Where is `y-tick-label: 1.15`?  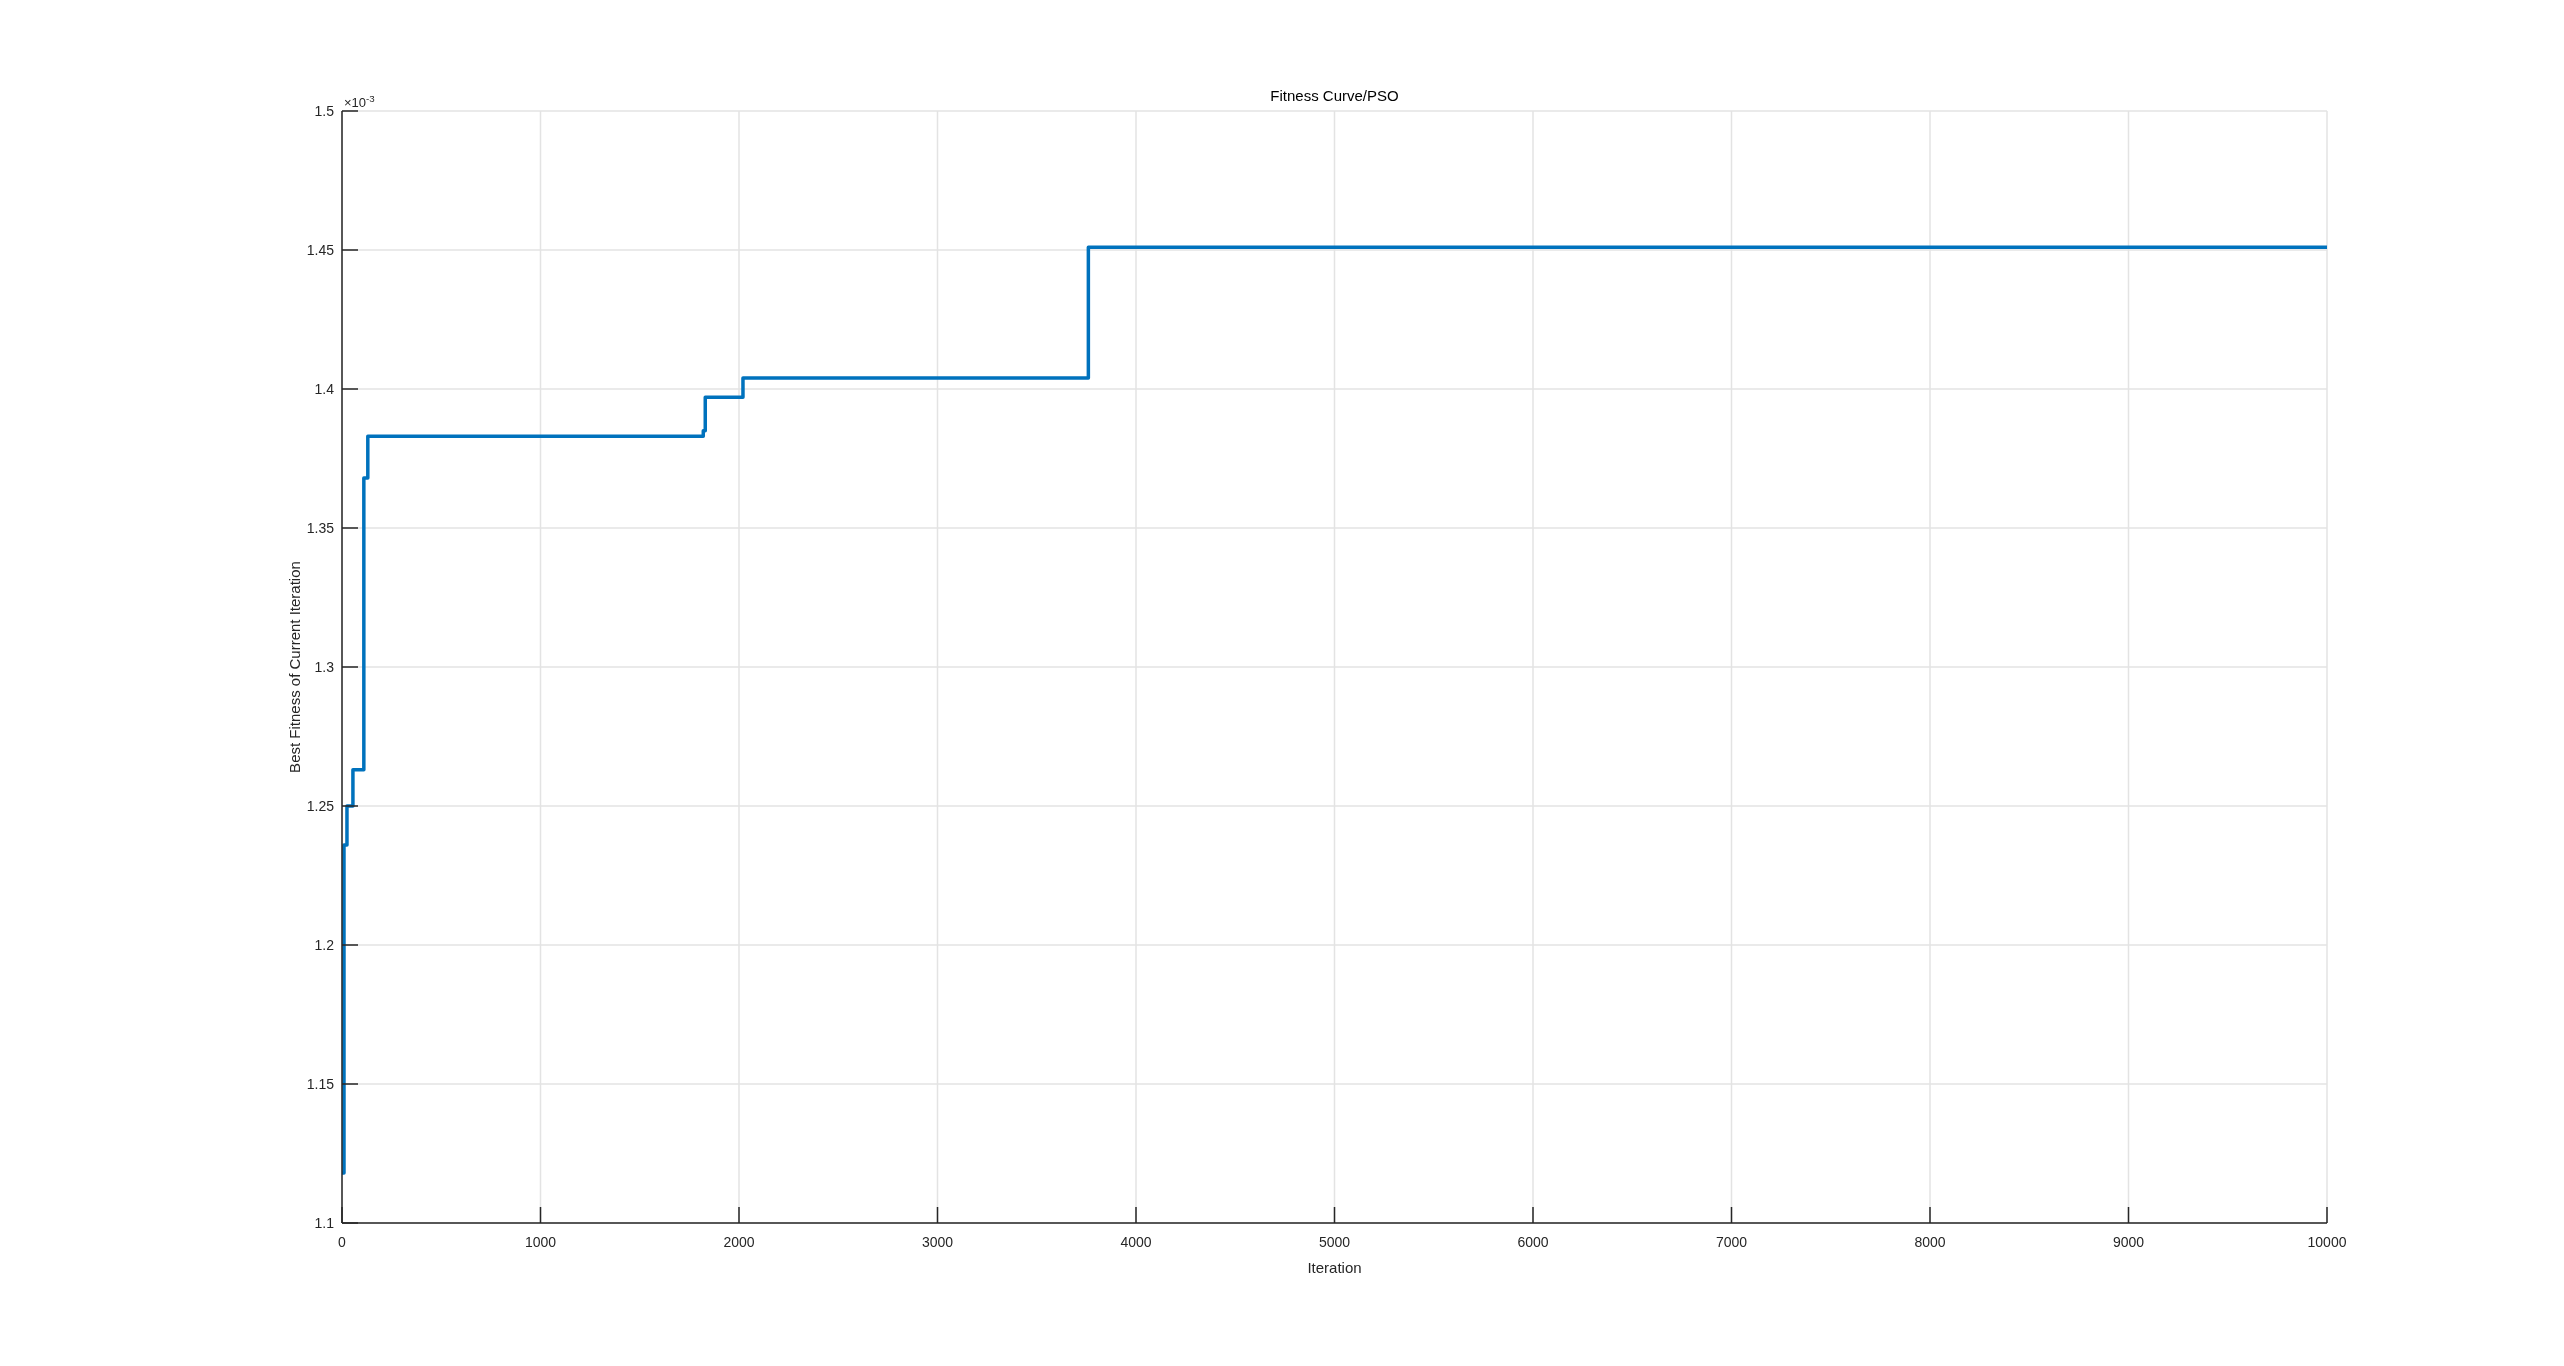
y-tick-label: 1.15 is located at coordinates (320, 1084).